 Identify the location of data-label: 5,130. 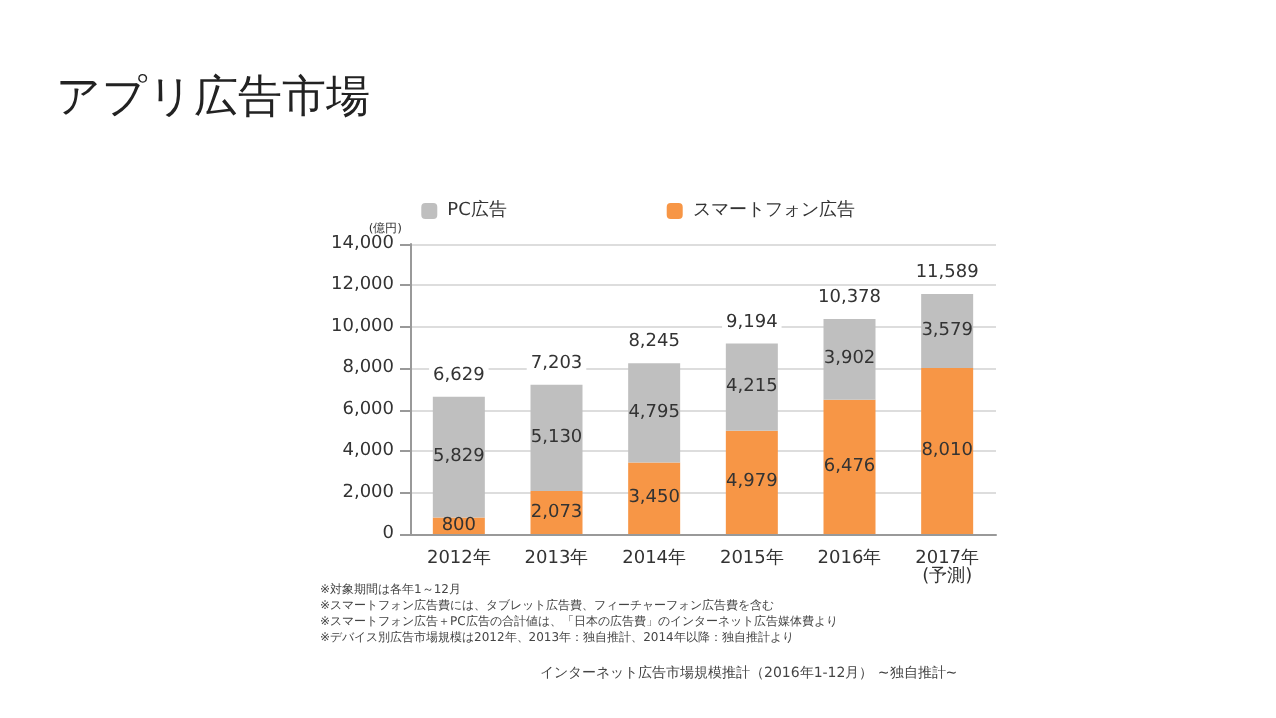
(556, 437).